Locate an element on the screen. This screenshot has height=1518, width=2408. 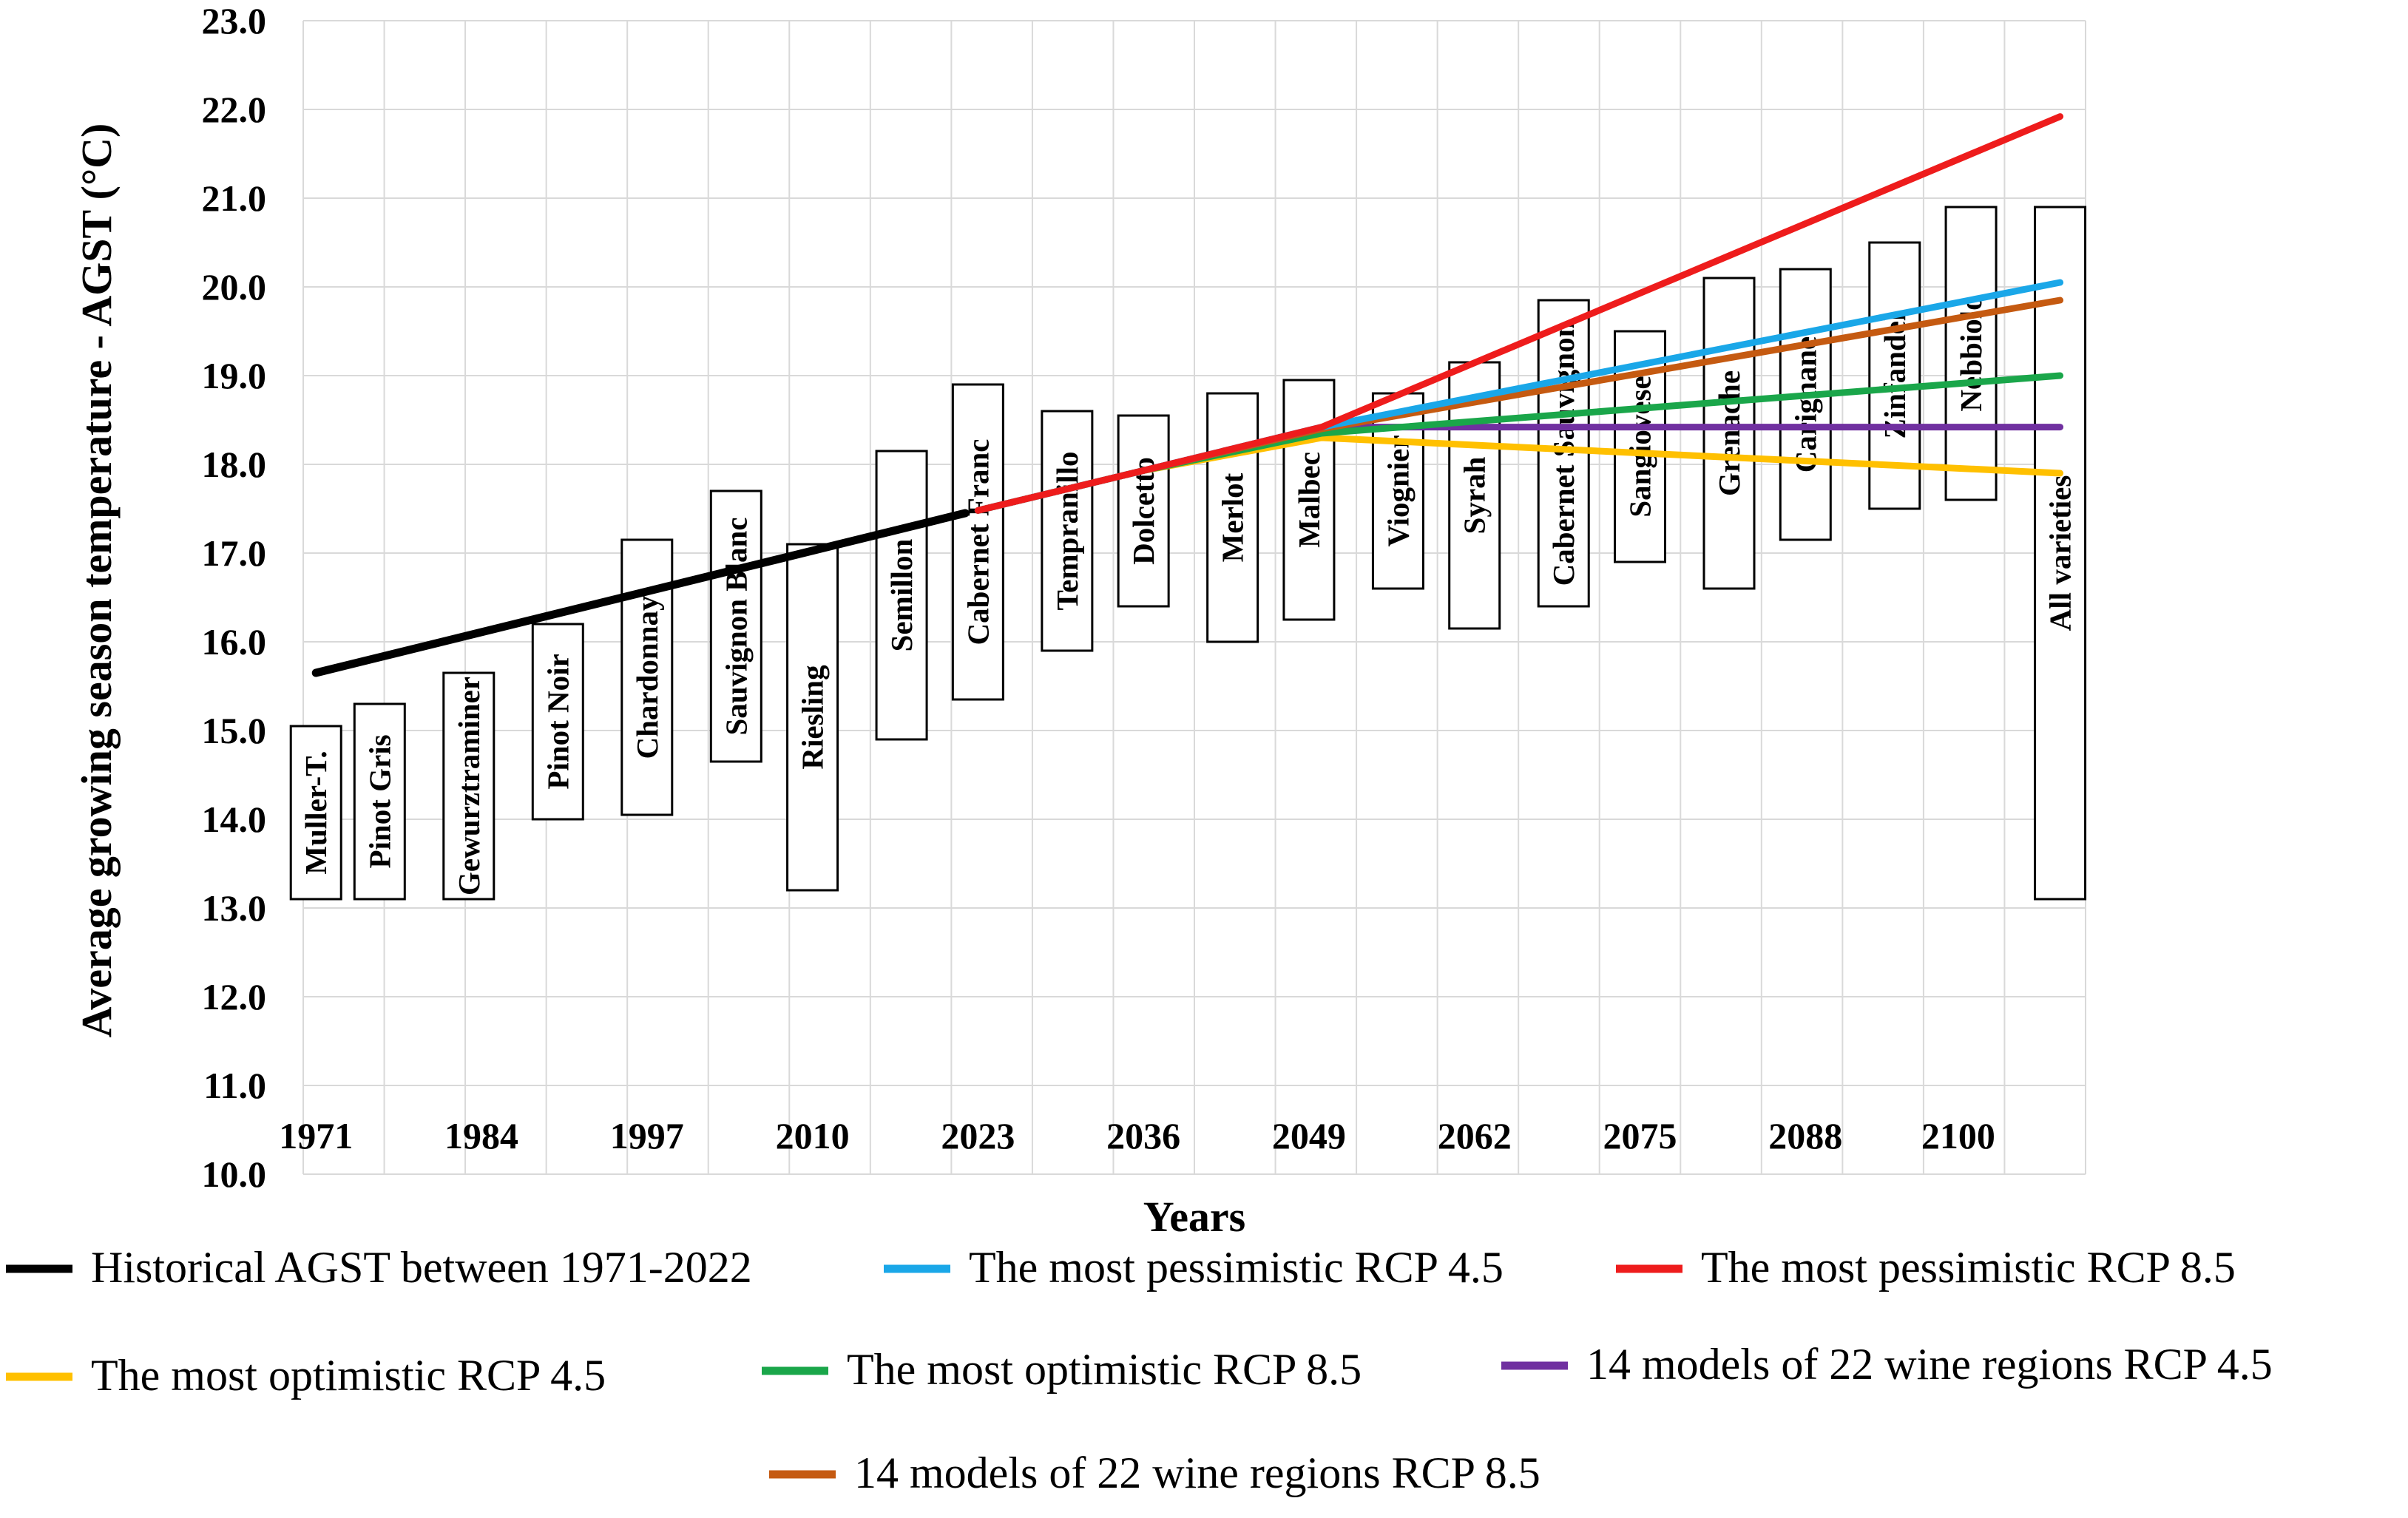
variety-label: Tempranillo is located at coordinates (1067, 531).